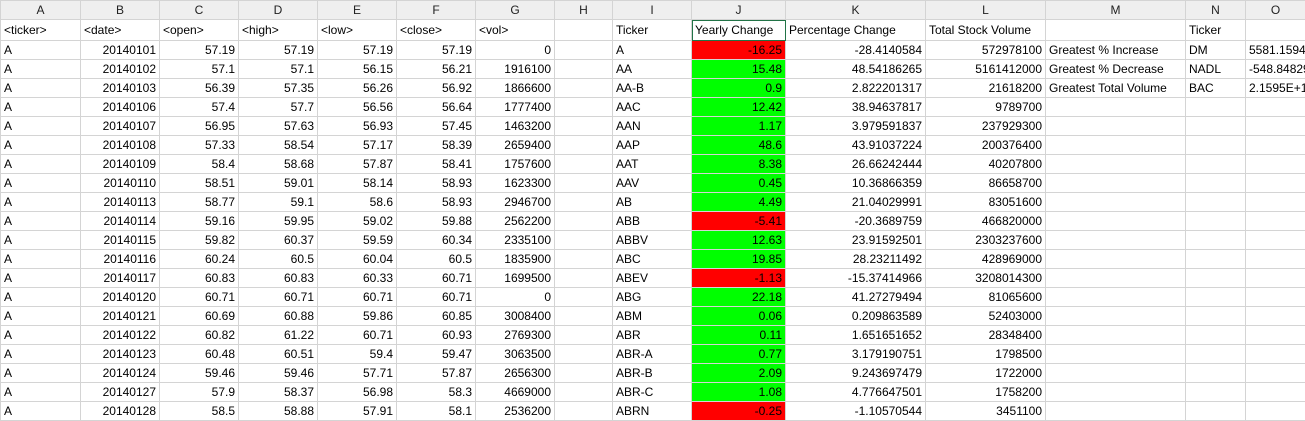 Image resolution: width=1305 pixels, height=421 pixels. Describe the element at coordinates (986, 221) in the screenshot. I see `cell-l11: 466820000` at that location.